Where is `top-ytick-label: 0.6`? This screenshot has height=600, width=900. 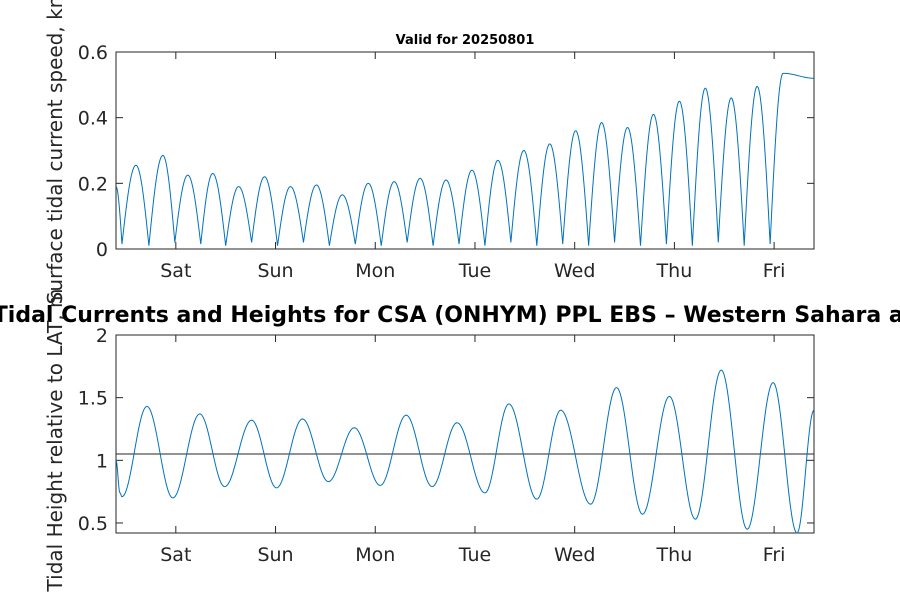
top-ytick-label: 0.6 is located at coordinates (93, 53).